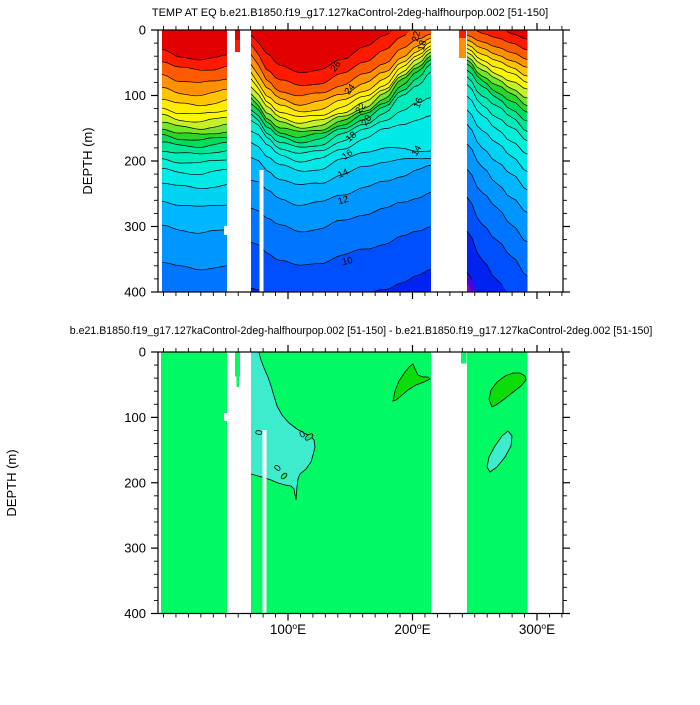  What do you see at coordinates (537, 629) in the screenshot?
I see `lon-tick-label: 300oE` at bounding box center [537, 629].